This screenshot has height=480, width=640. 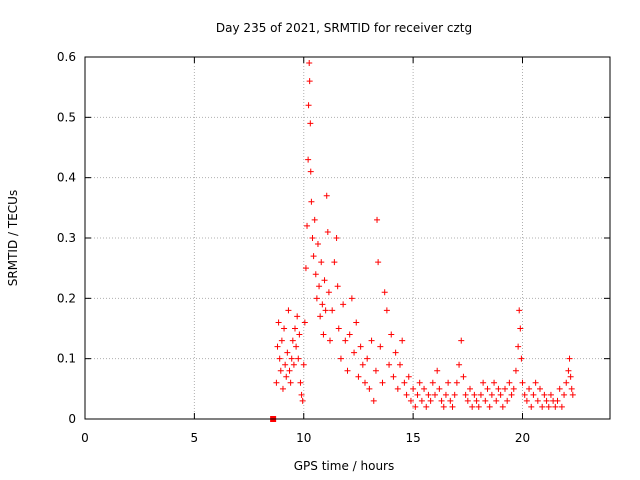 I want to click on y-tick-label: 0.4, so click(x=66, y=178).